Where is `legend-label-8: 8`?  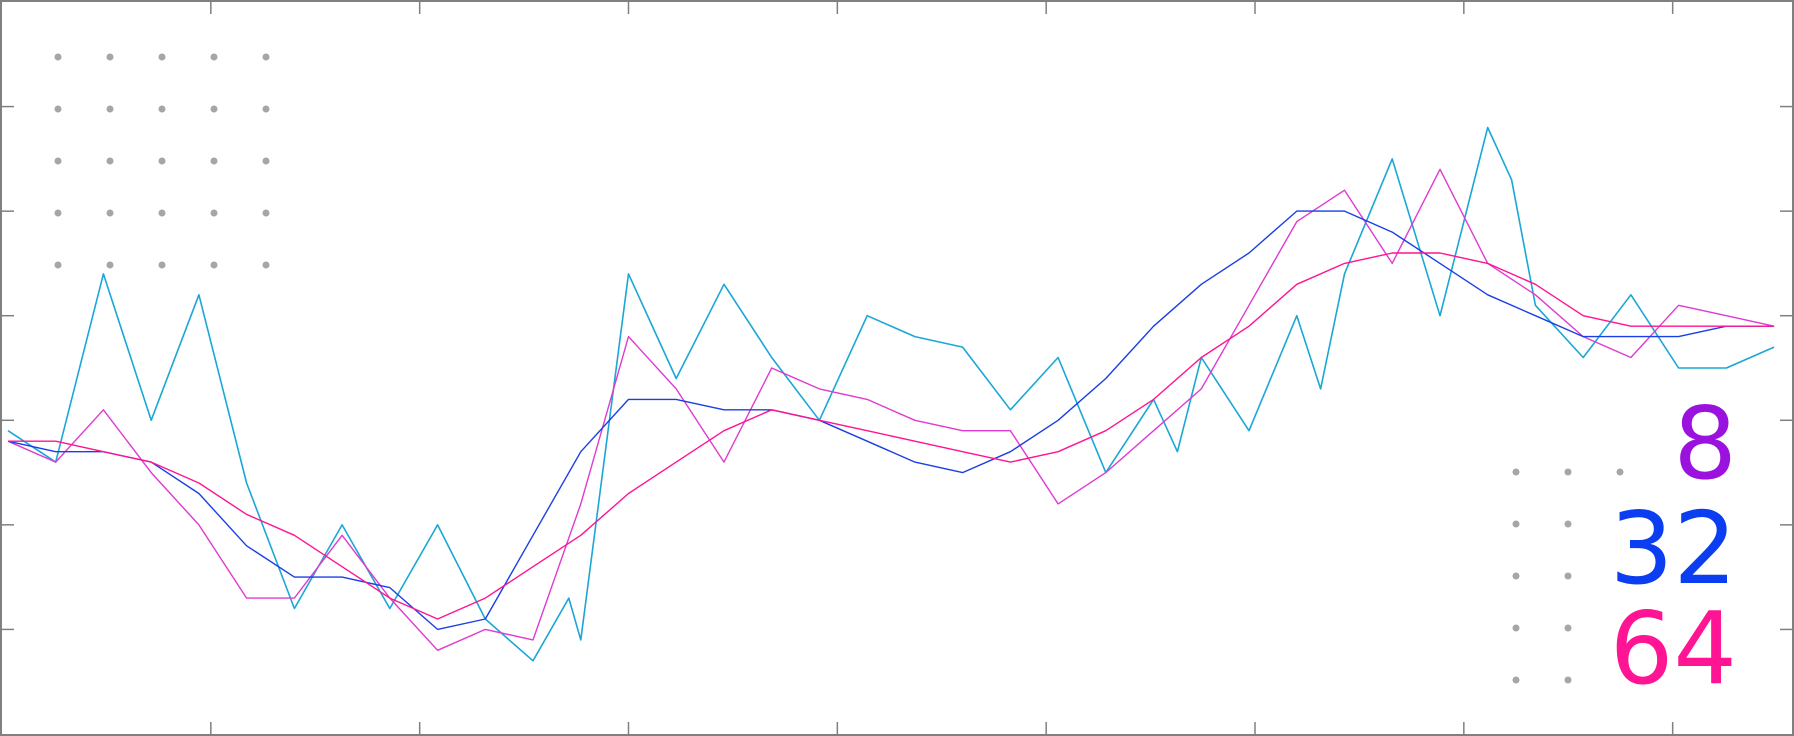
legend-label-8: 8 is located at coordinates (1705, 443).